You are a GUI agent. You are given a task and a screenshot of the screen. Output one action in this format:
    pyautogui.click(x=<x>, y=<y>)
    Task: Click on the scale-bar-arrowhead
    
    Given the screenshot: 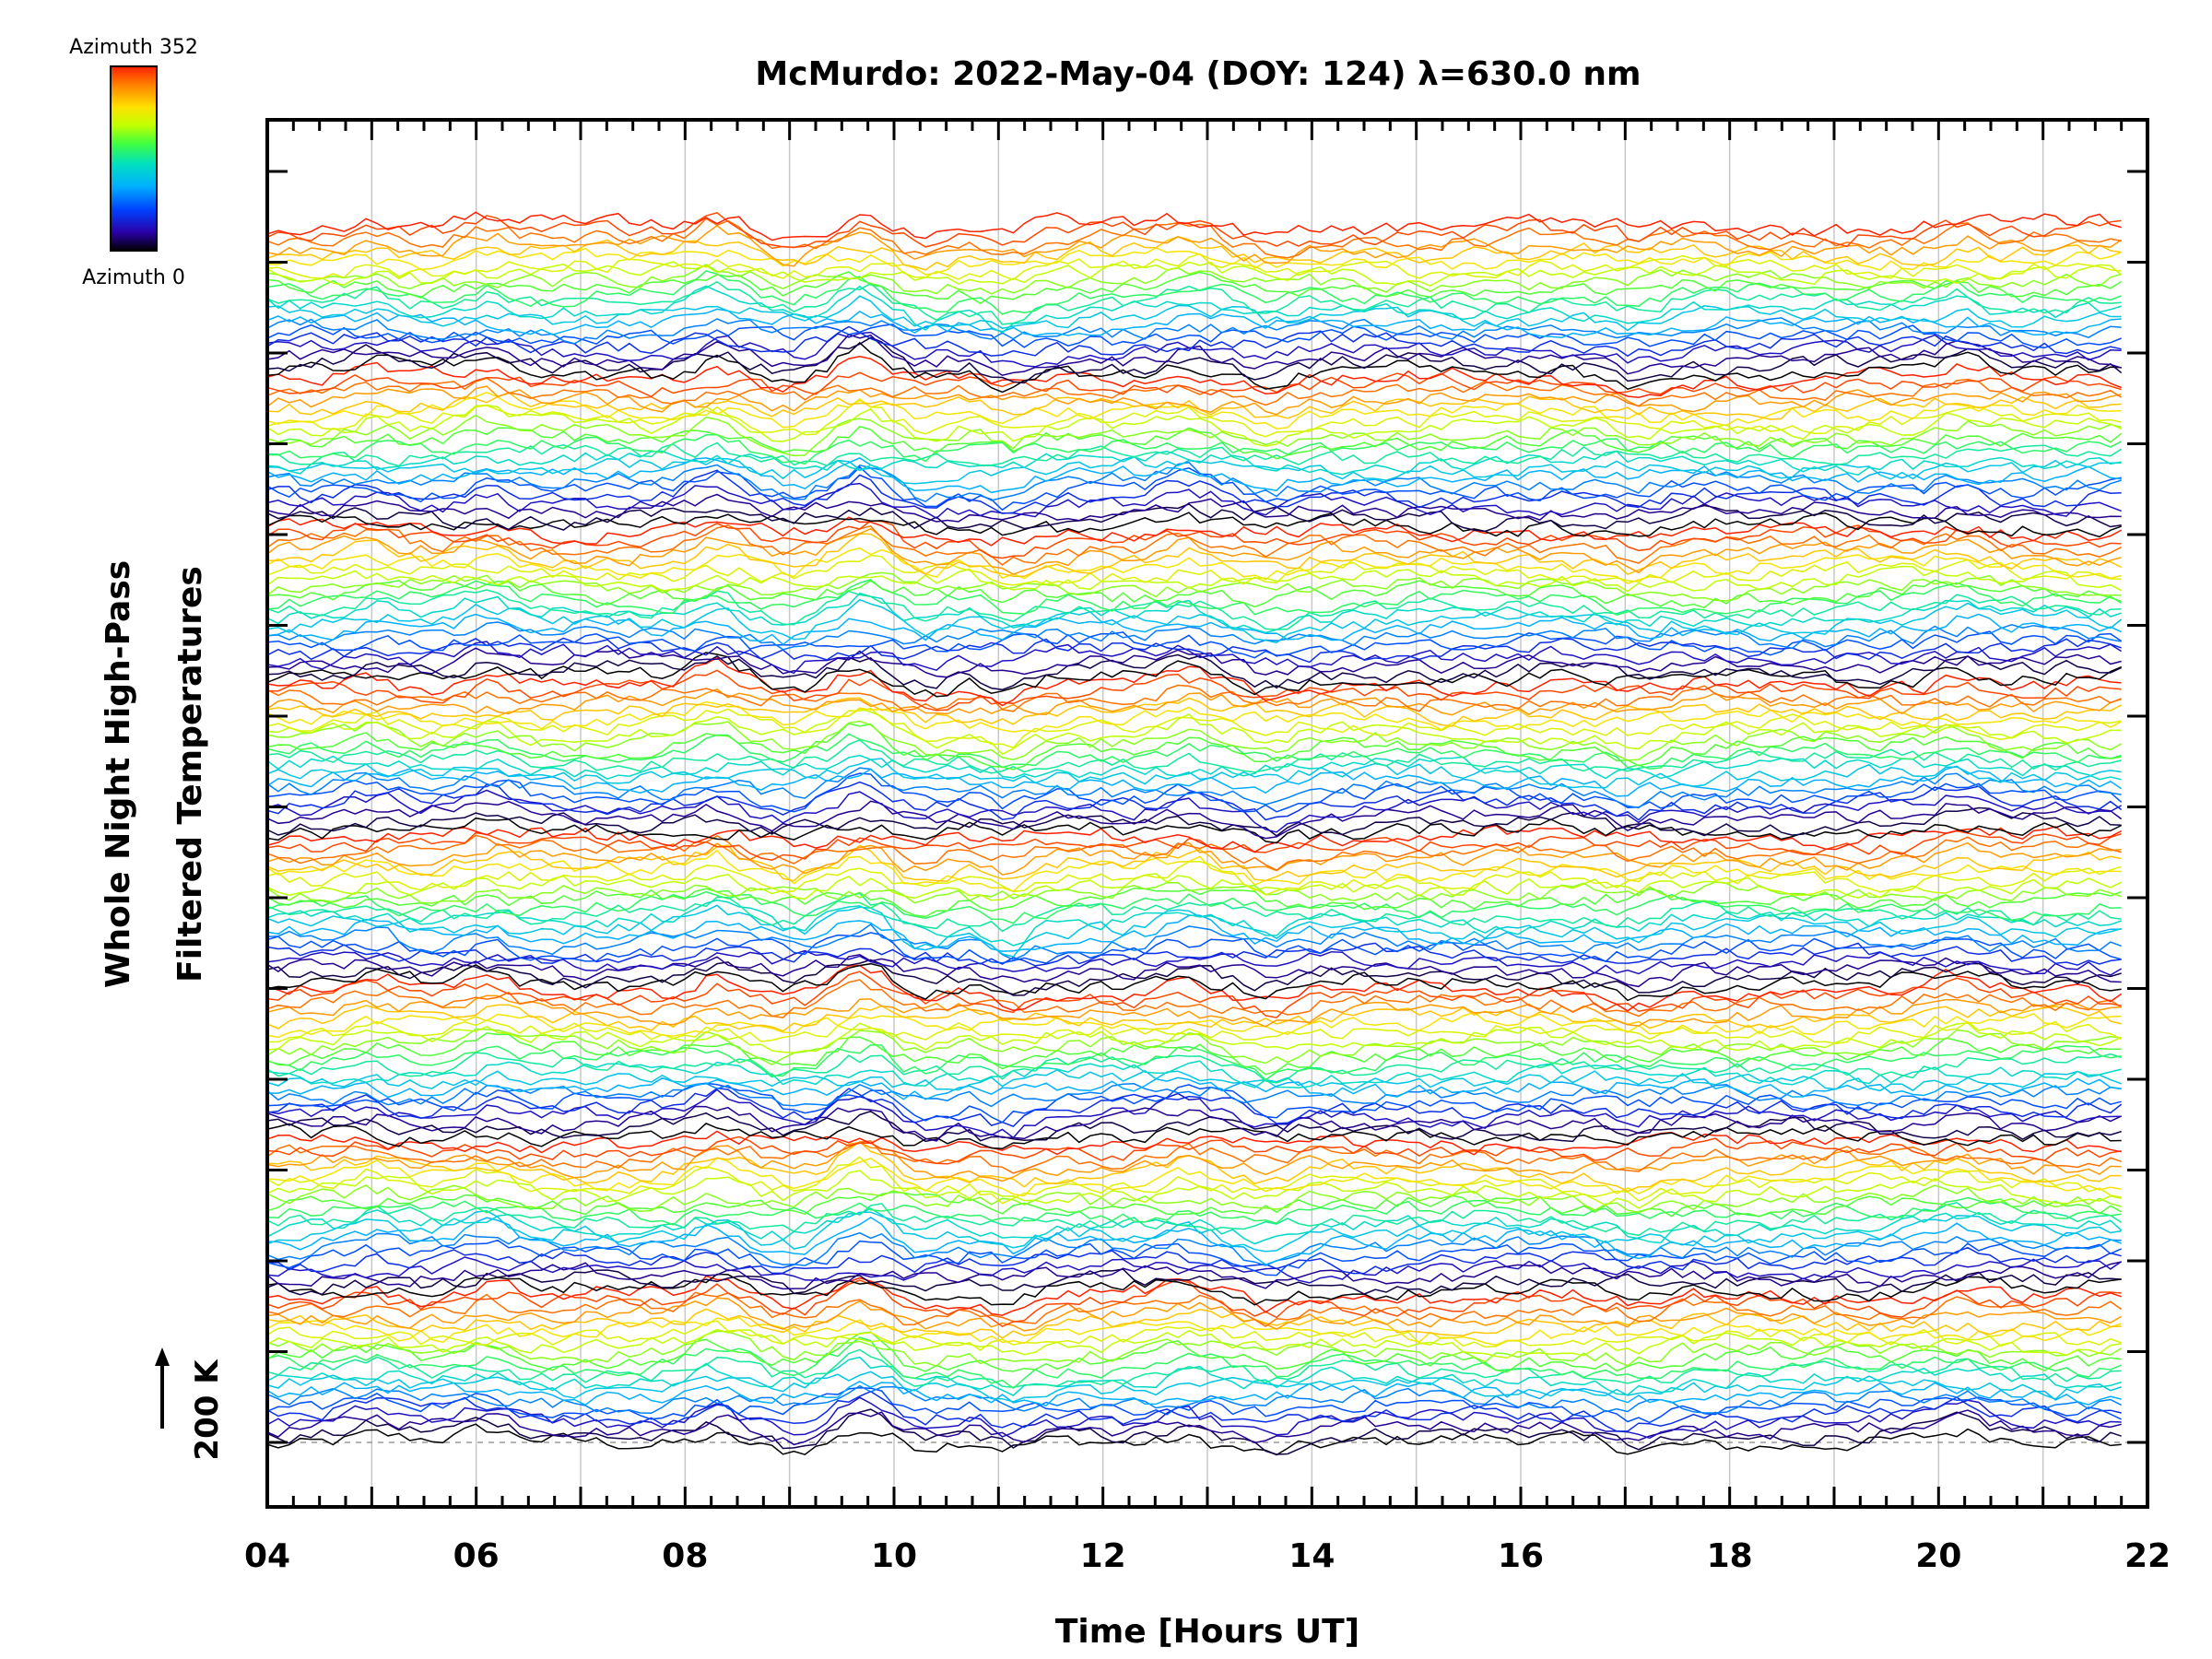 What is the action you would take?
    pyautogui.click(x=162, y=1356)
    